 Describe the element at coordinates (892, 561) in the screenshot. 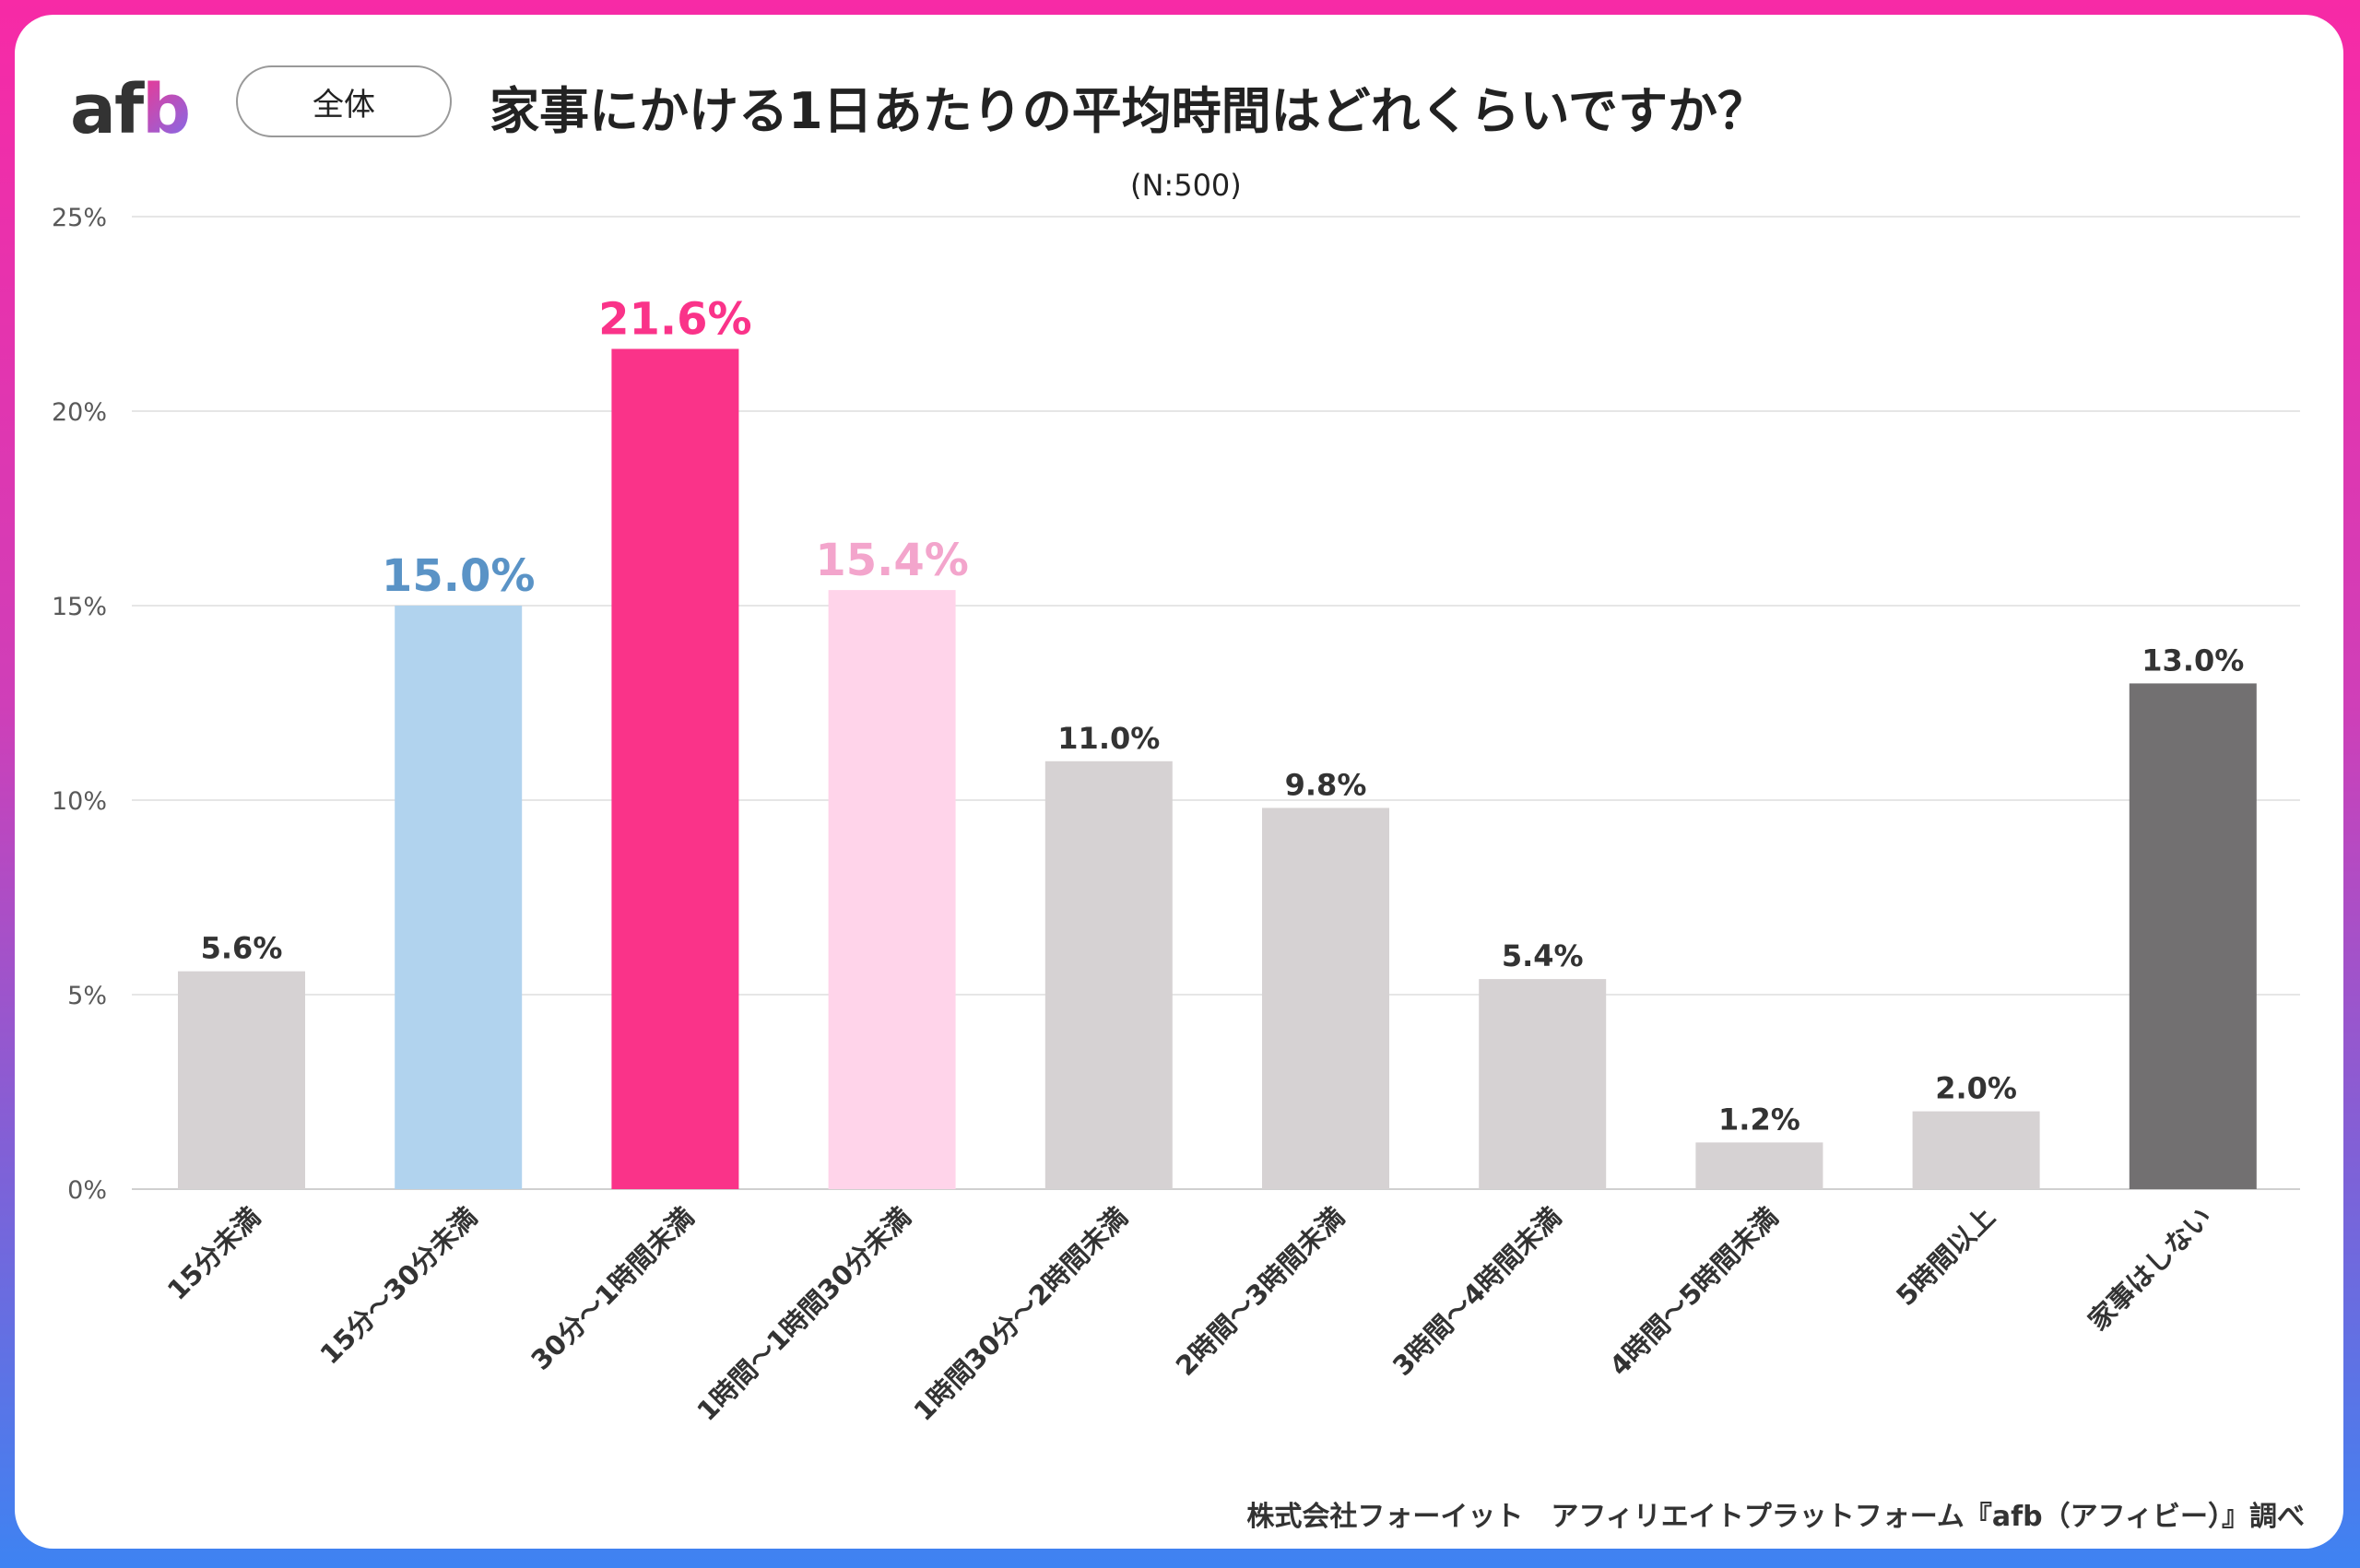

I see `data-label: 15.4%` at that location.